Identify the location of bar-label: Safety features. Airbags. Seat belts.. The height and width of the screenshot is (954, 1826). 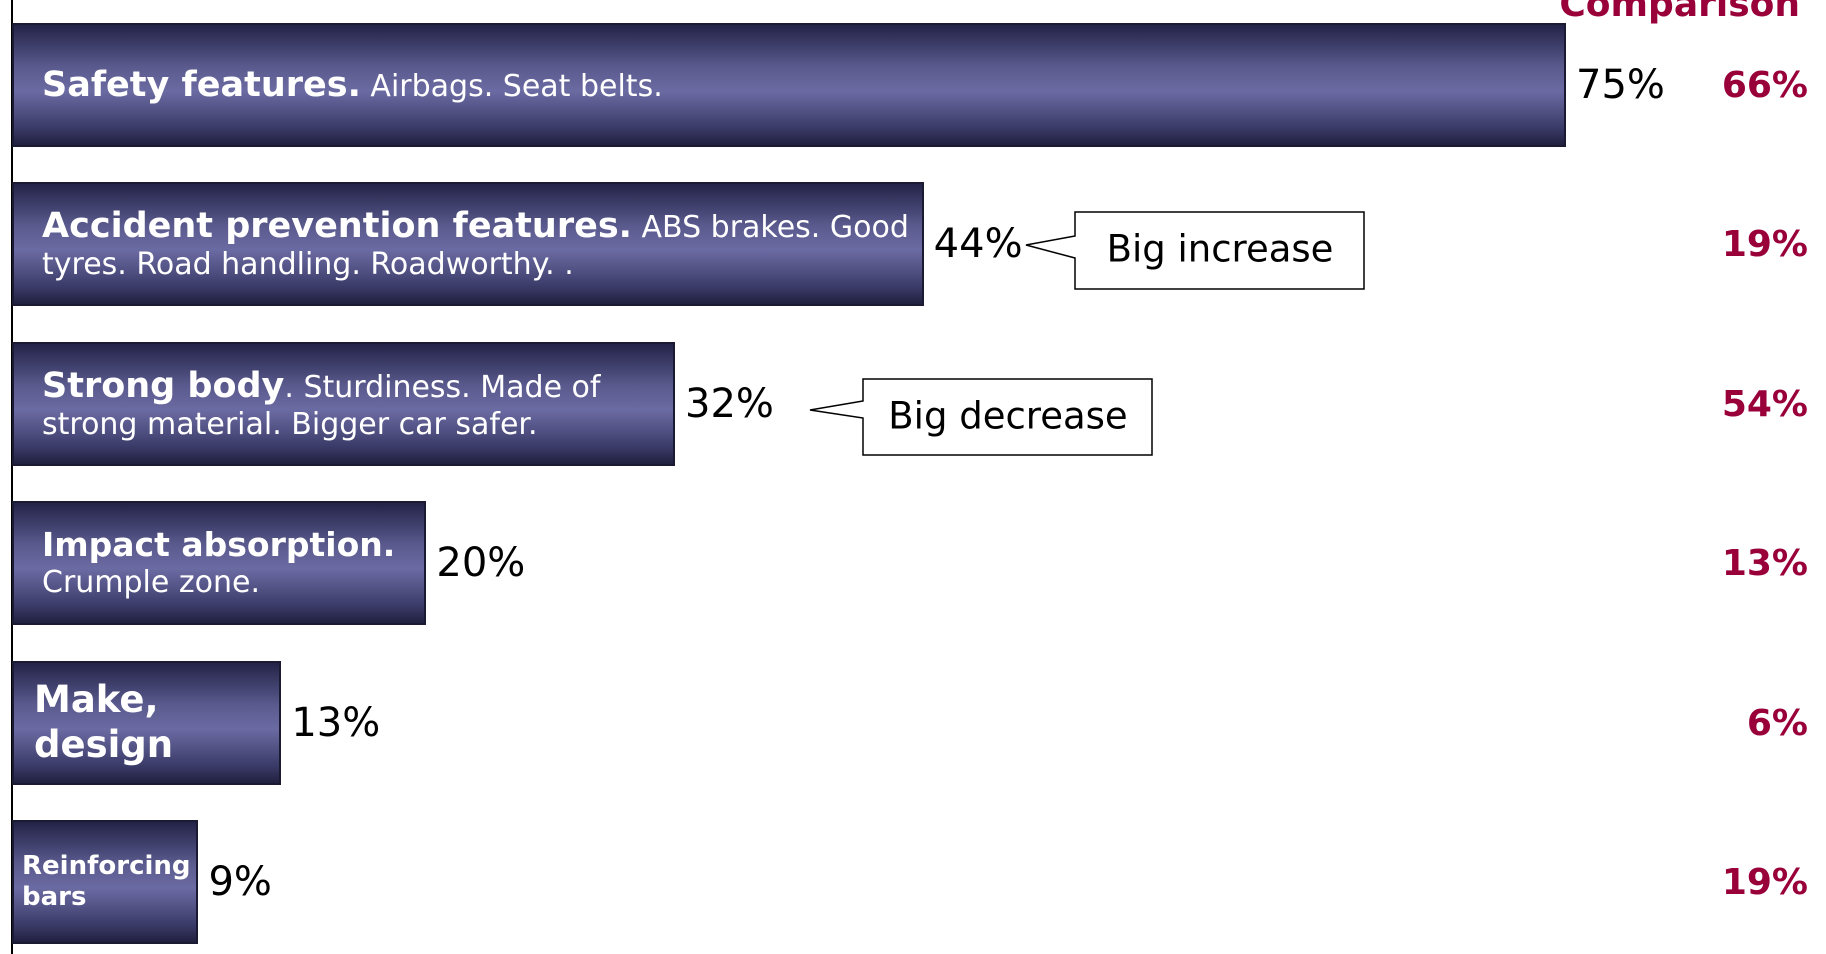
(789, 85).